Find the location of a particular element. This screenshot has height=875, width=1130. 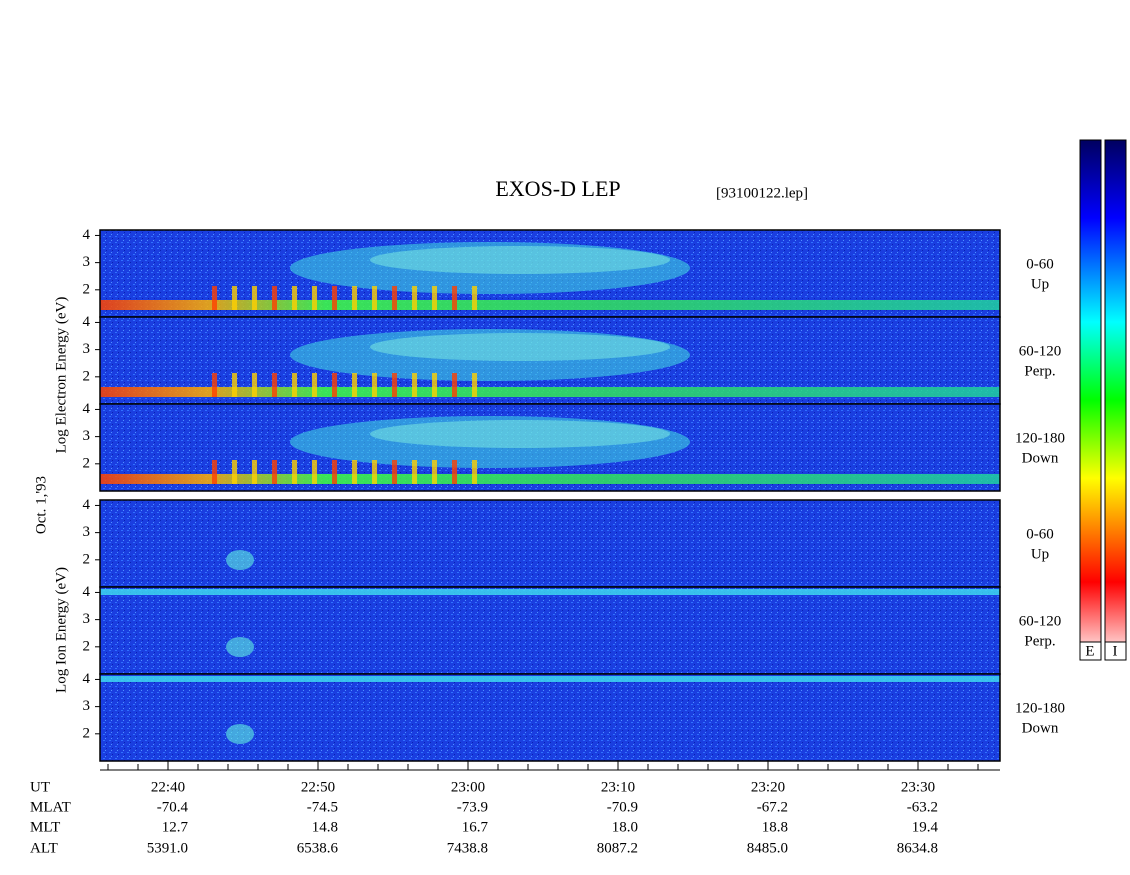

row-value: 8634.8 is located at coordinates (917, 848).